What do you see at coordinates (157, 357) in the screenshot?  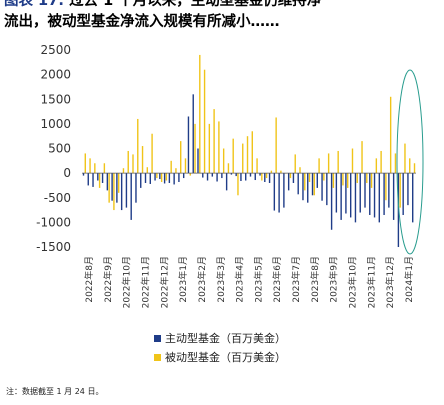 I see `legend-swatch-passive` at bounding box center [157, 357].